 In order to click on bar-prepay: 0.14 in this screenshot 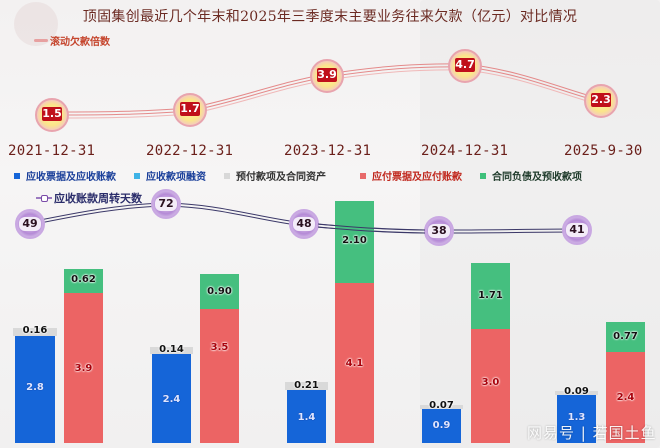, I will do `click(171, 349)`.